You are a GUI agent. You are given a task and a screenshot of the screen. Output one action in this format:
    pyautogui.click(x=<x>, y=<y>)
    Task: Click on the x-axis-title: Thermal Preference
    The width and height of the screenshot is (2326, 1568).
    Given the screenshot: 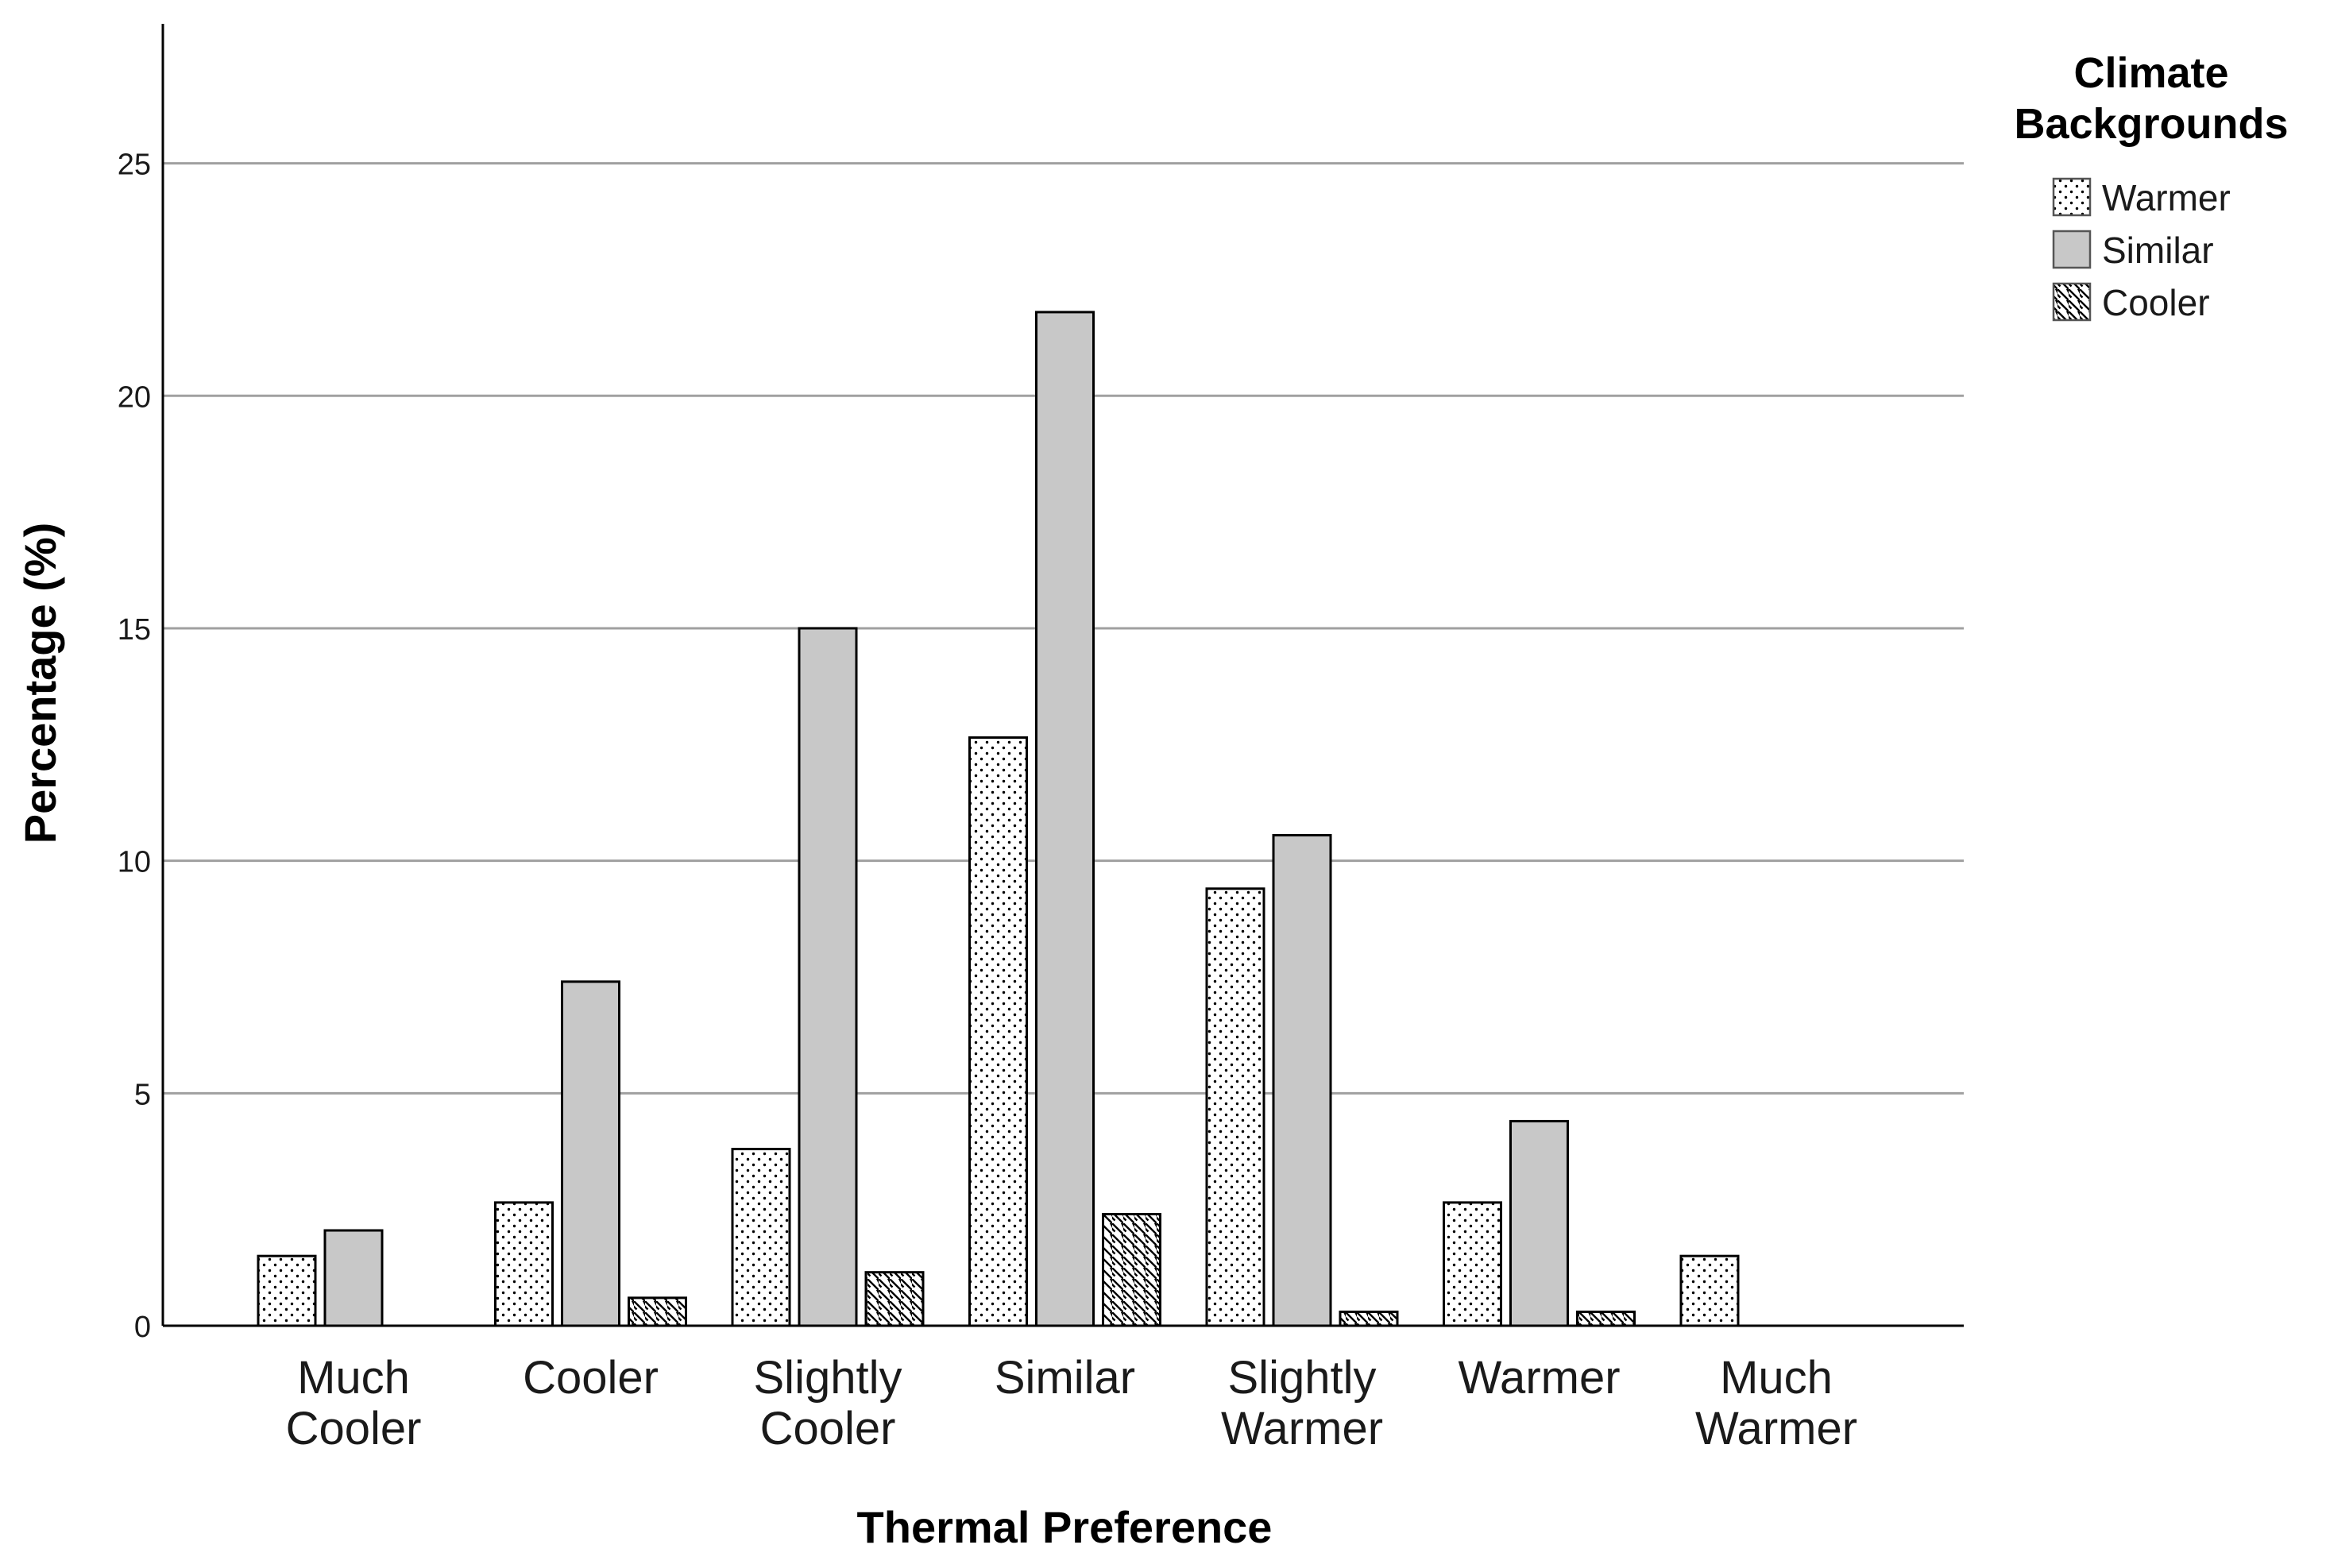 What is the action you would take?
    pyautogui.click(x=1065, y=1527)
    